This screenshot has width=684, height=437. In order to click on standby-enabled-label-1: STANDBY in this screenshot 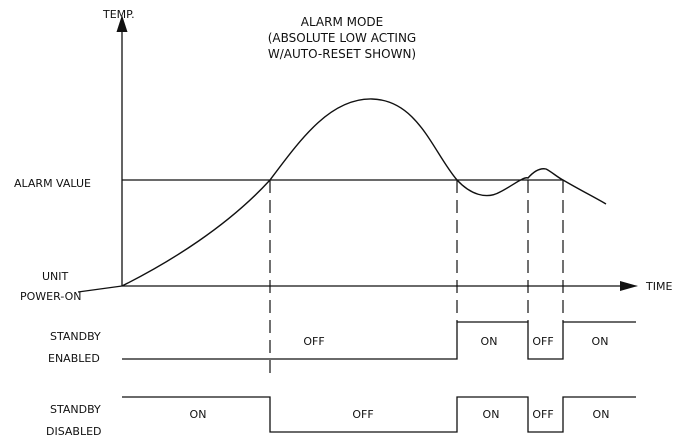, I will do `click(75, 336)`.